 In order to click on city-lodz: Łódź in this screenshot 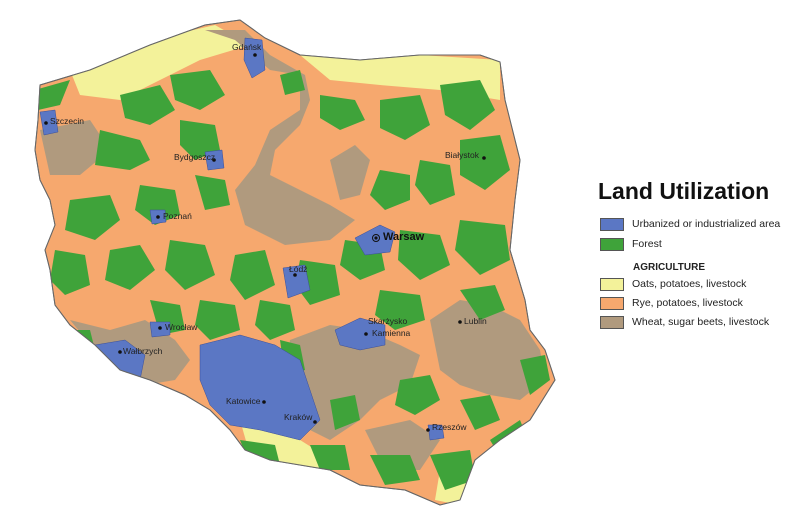, I will do `click(298, 270)`.